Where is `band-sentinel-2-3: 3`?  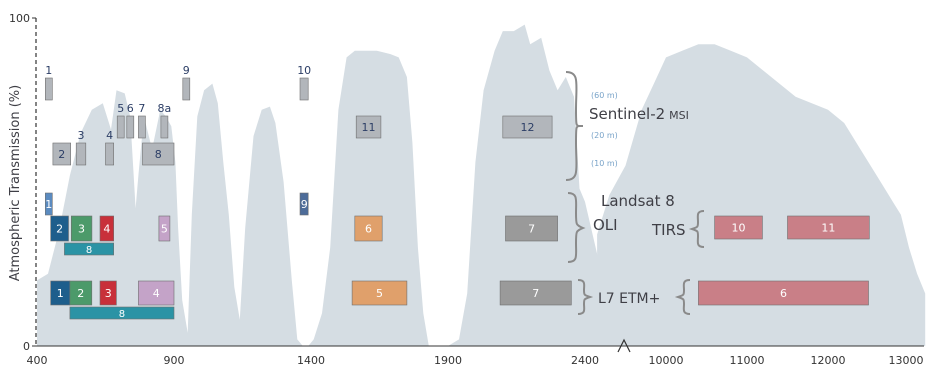 band-sentinel-2-3: 3 is located at coordinates (81, 147).